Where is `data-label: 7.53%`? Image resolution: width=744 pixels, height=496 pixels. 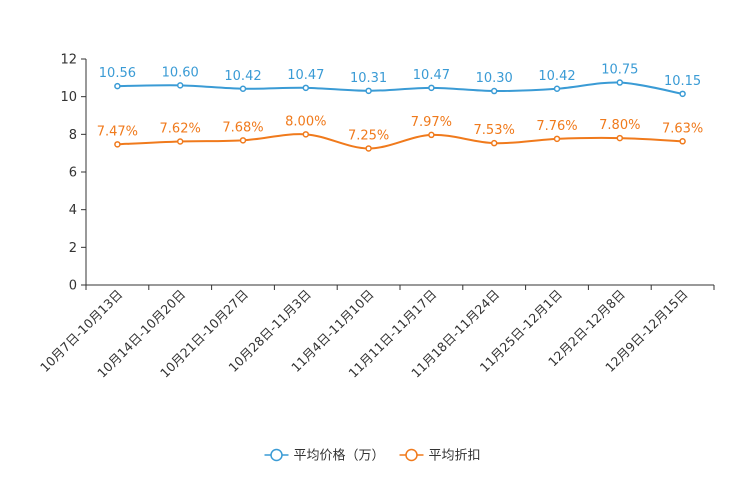
data-label: 7.53% is located at coordinates (494, 130).